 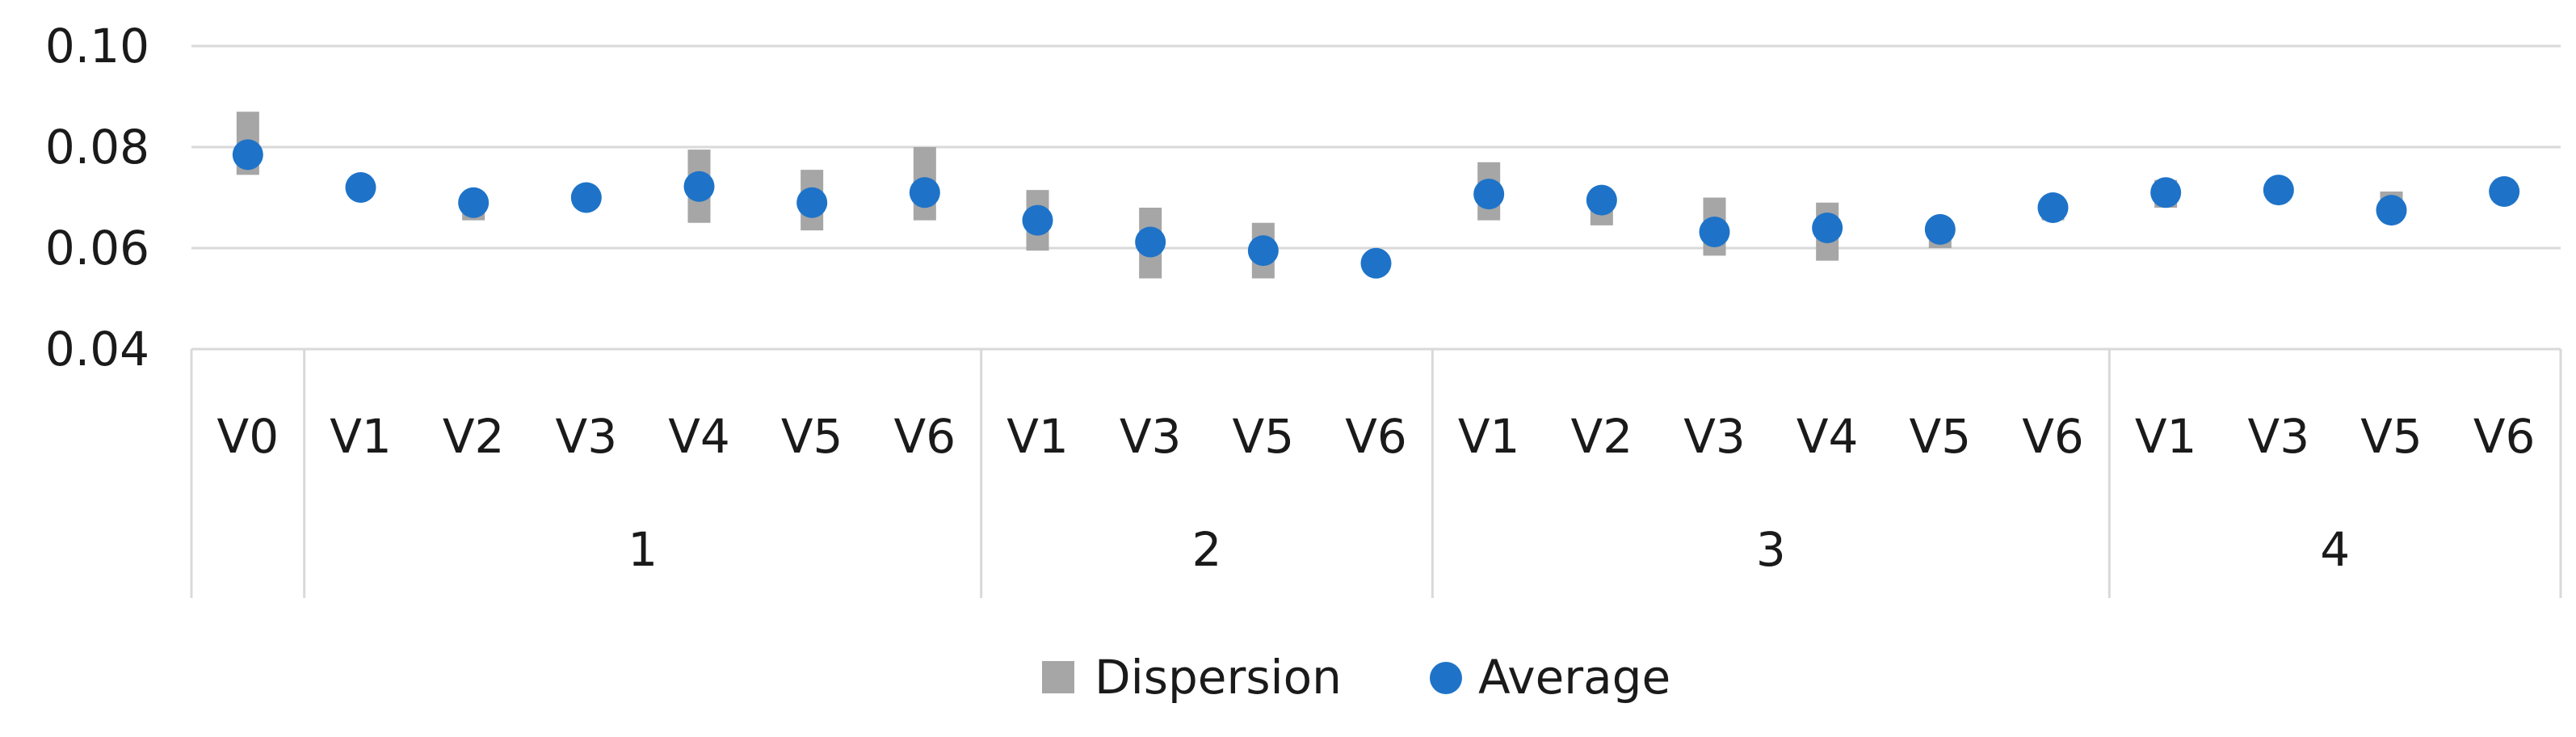 What do you see at coordinates (1446, 678) in the screenshot?
I see `legend-average-swatch` at bounding box center [1446, 678].